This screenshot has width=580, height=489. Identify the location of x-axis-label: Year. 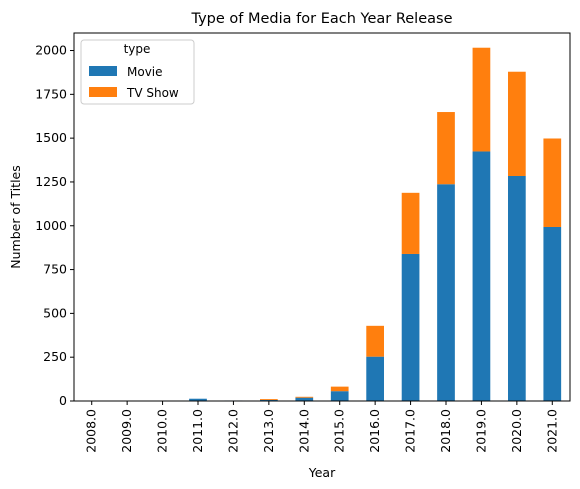
(322, 472).